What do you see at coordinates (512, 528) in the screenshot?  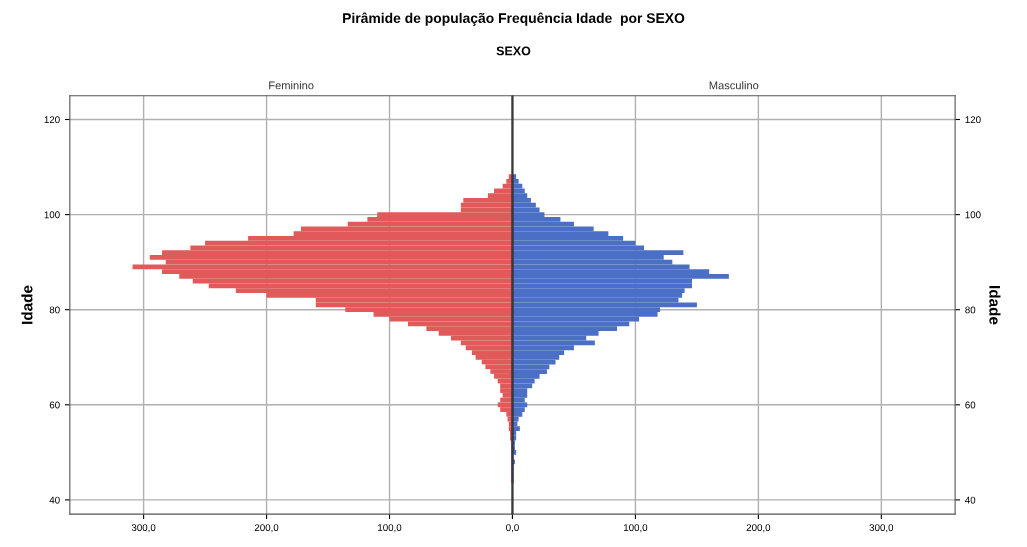 I see `x-tick-label: 0,0` at bounding box center [512, 528].